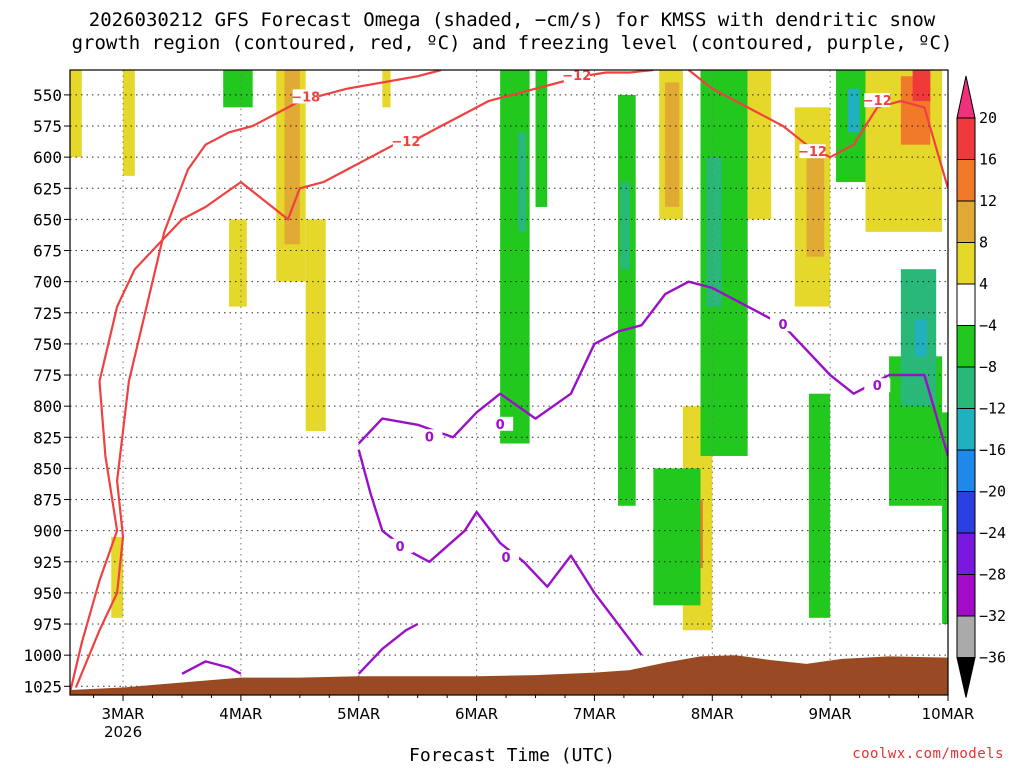 The height and width of the screenshot is (768, 1024). I want to click on colorbar-top-triangle, so click(966, 97).